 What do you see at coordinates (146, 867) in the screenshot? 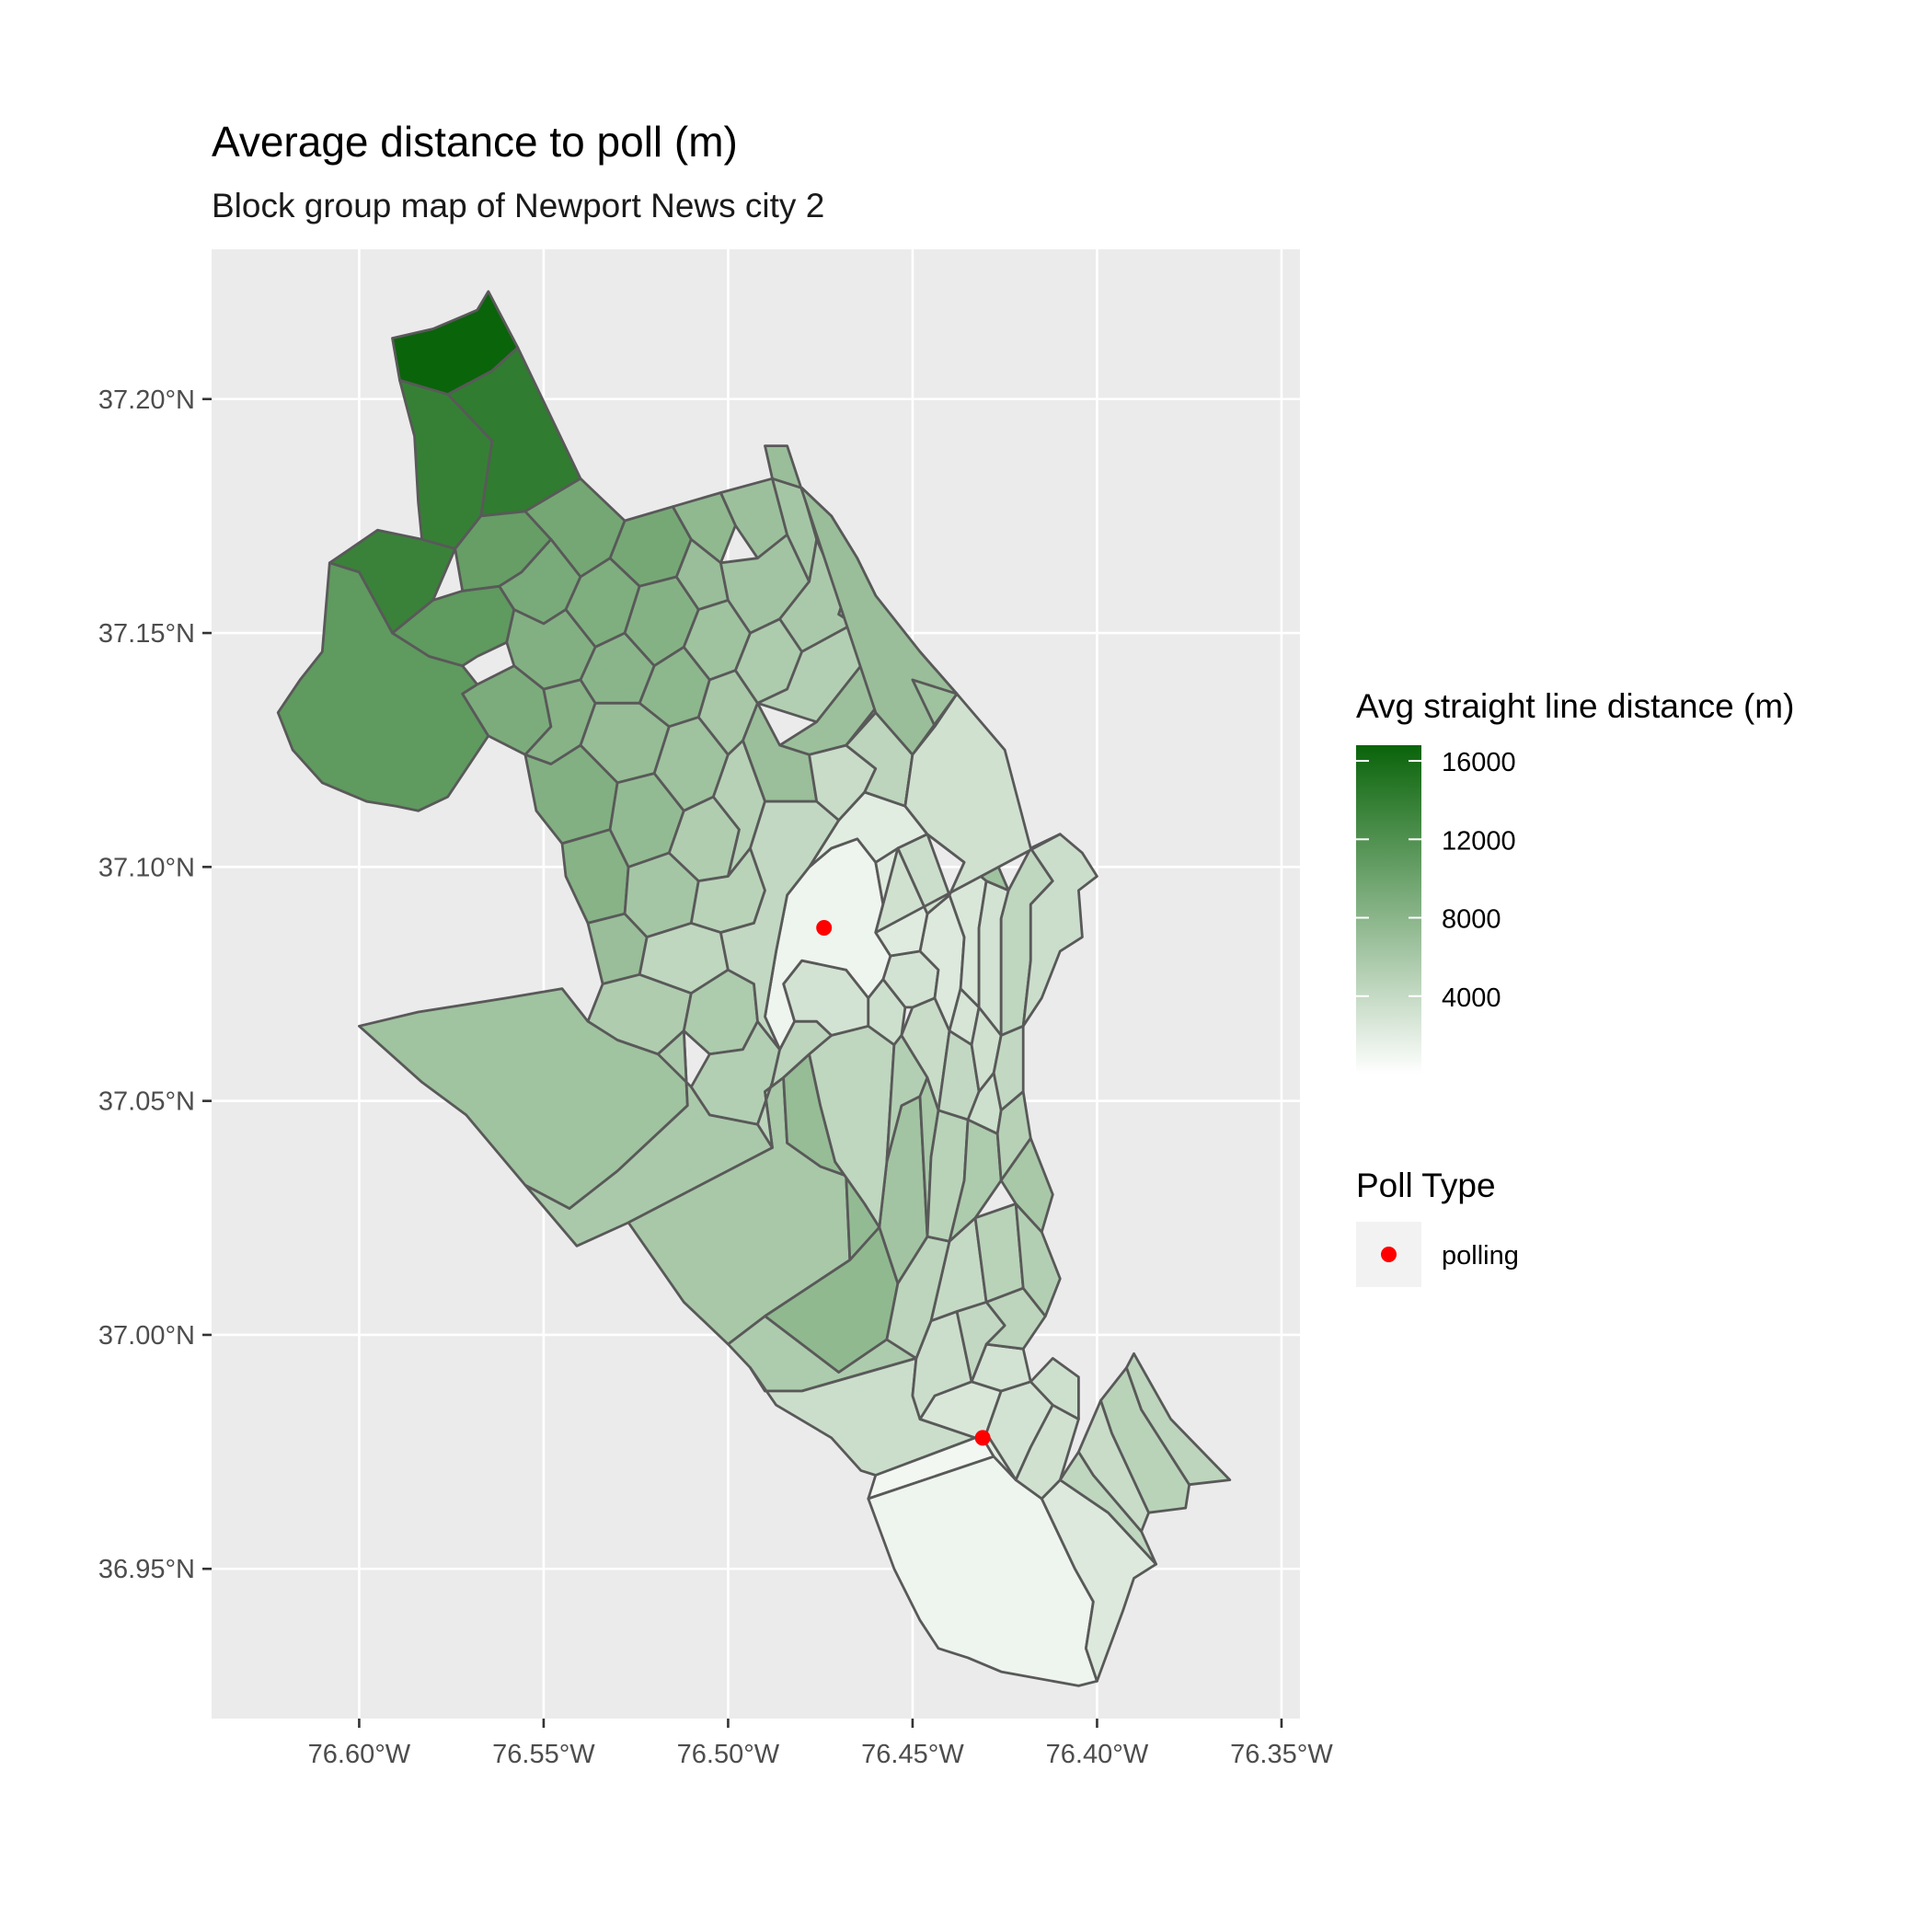
I see `y-tick-label: 37.10°N` at bounding box center [146, 867].